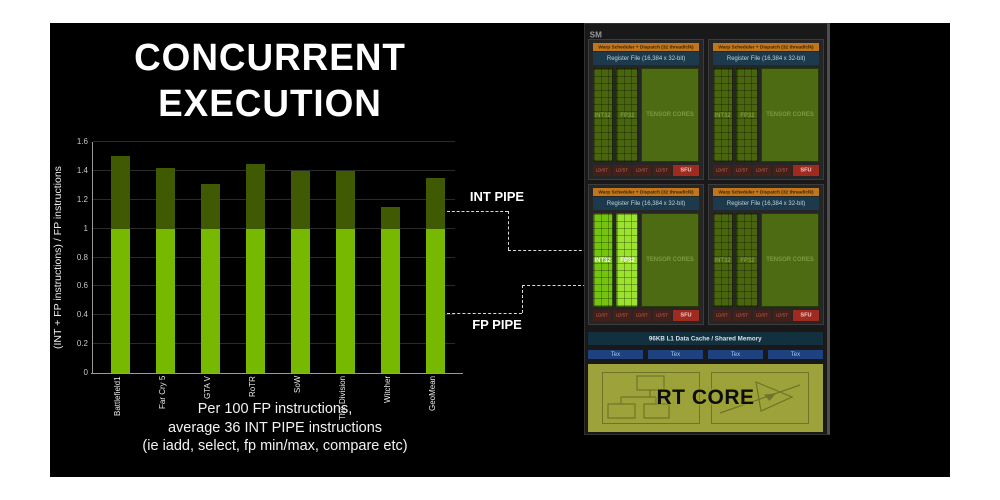 Image resolution: width=1000 pixels, height=500 pixels. What do you see at coordinates (270, 81) in the screenshot?
I see `page-title: CONCURRENT EXECUTION` at bounding box center [270, 81].